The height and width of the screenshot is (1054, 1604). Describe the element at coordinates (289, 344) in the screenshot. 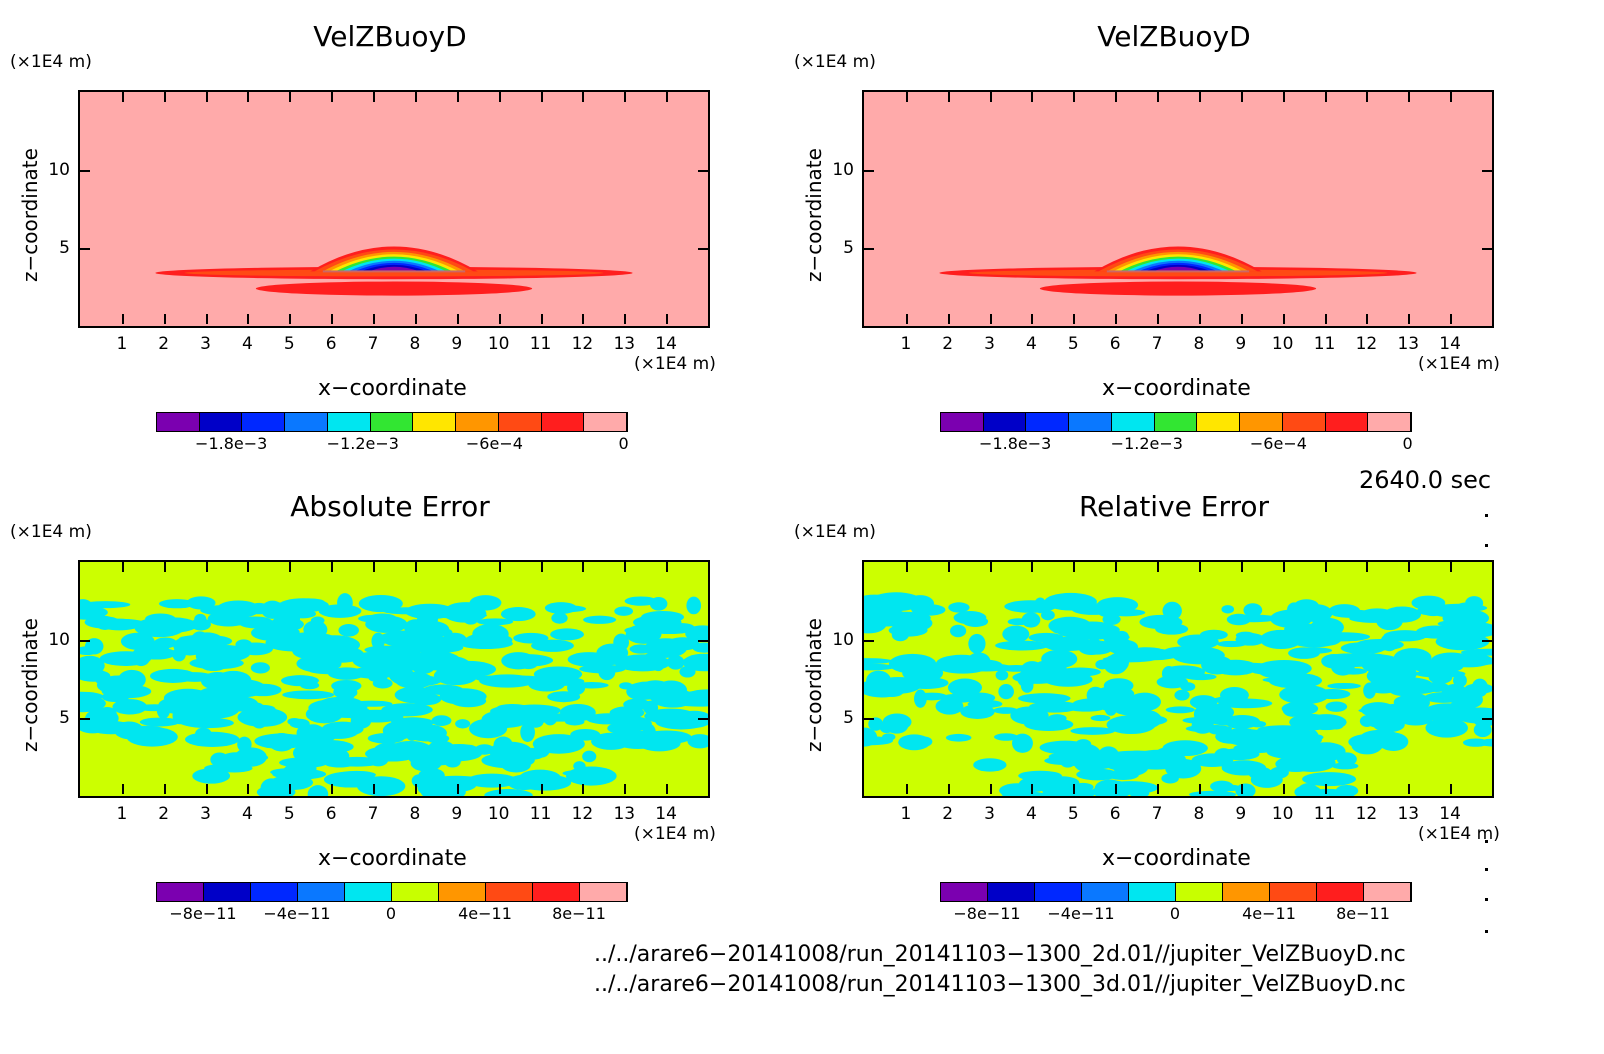

I see `x-tick-label: 5` at that location.